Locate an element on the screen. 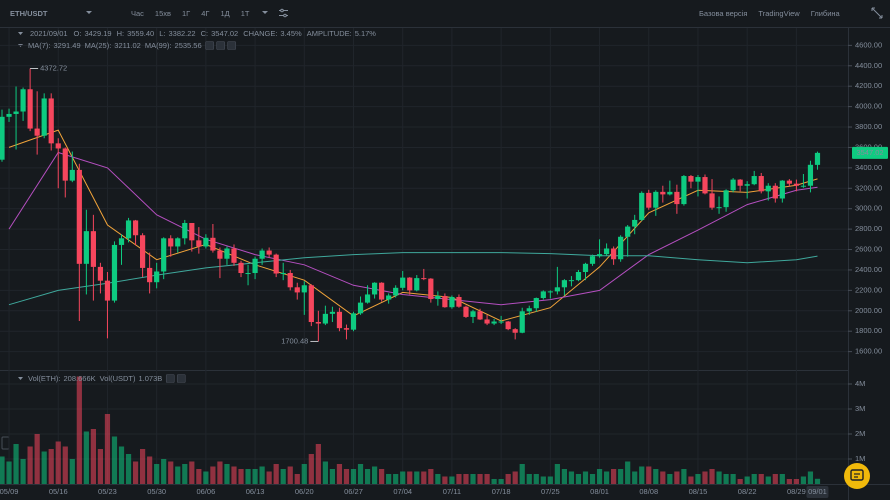 The image size is (890, 500). view-link: Глибина is located at coordinates (826, 13).